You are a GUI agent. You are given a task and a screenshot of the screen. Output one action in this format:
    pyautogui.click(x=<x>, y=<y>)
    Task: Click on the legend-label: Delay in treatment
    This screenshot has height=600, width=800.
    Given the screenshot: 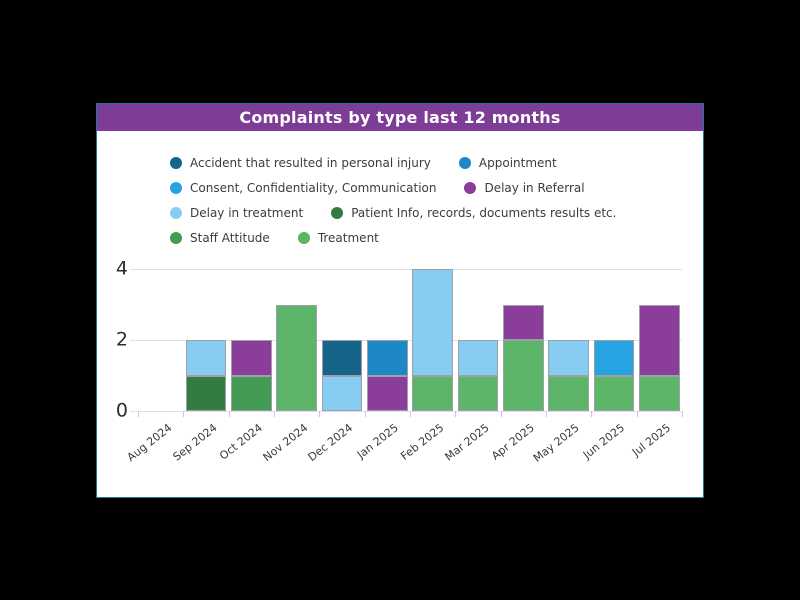 What is the action you would take?
    pyautogui.click(x=247, y=213)
    